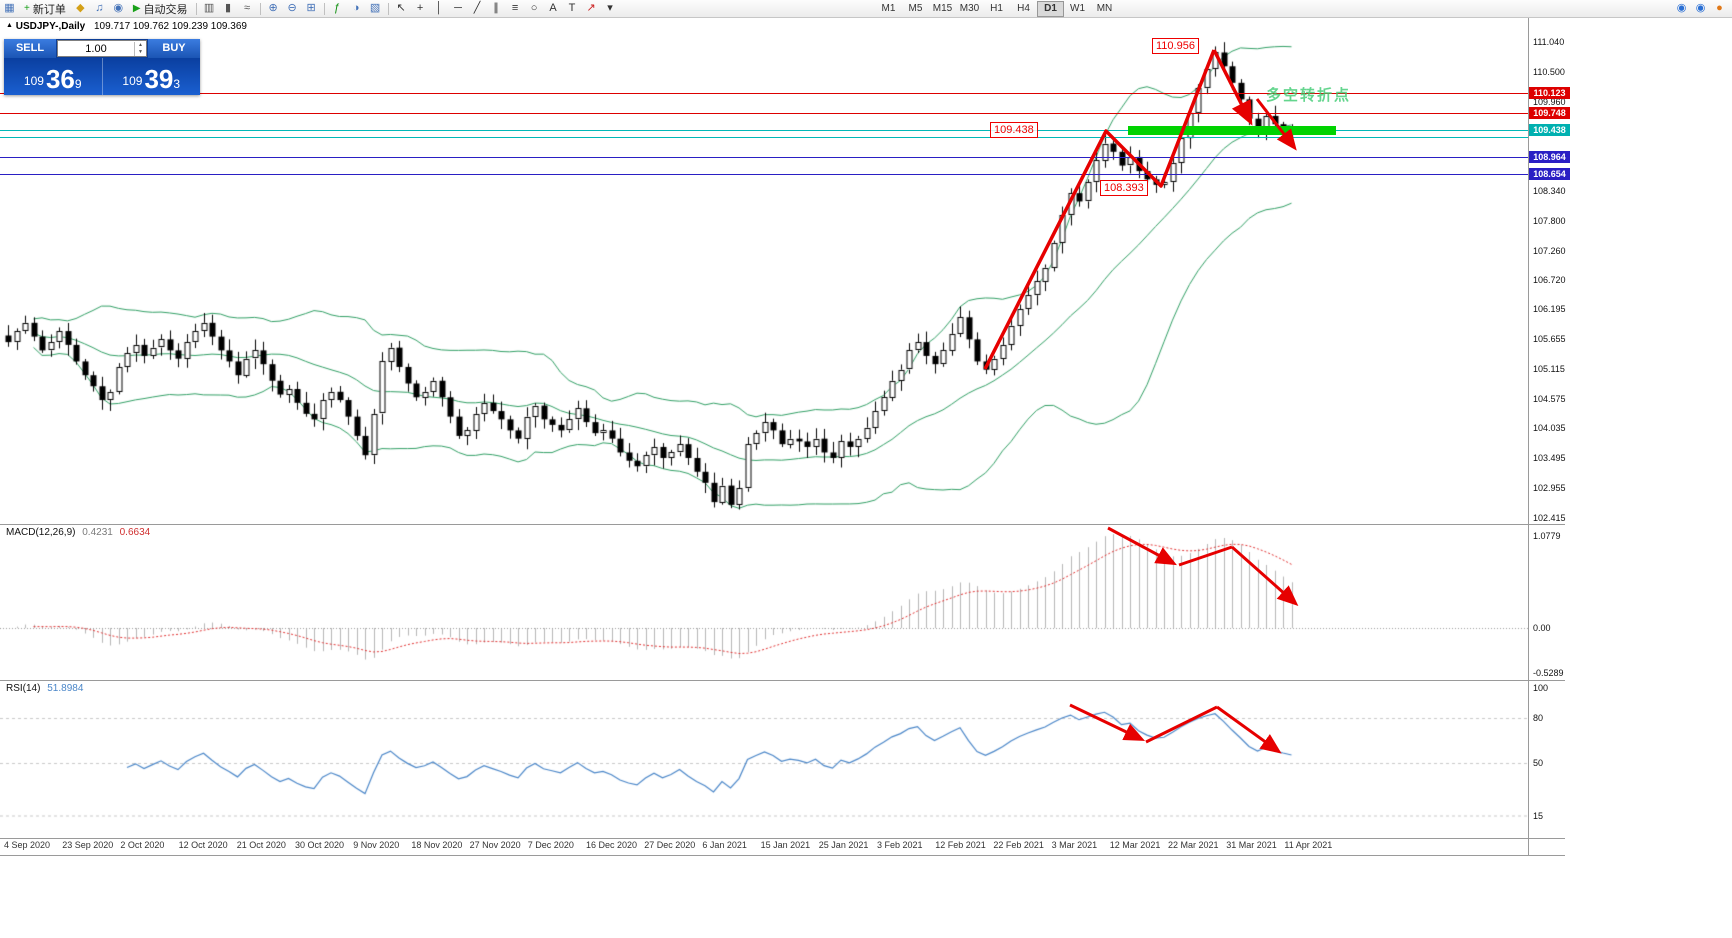  What do you see at coordinates (1251, 845) in the screenshot?
I see `date-label: 31 Mar 2021` at bounding box center [1251, 845].